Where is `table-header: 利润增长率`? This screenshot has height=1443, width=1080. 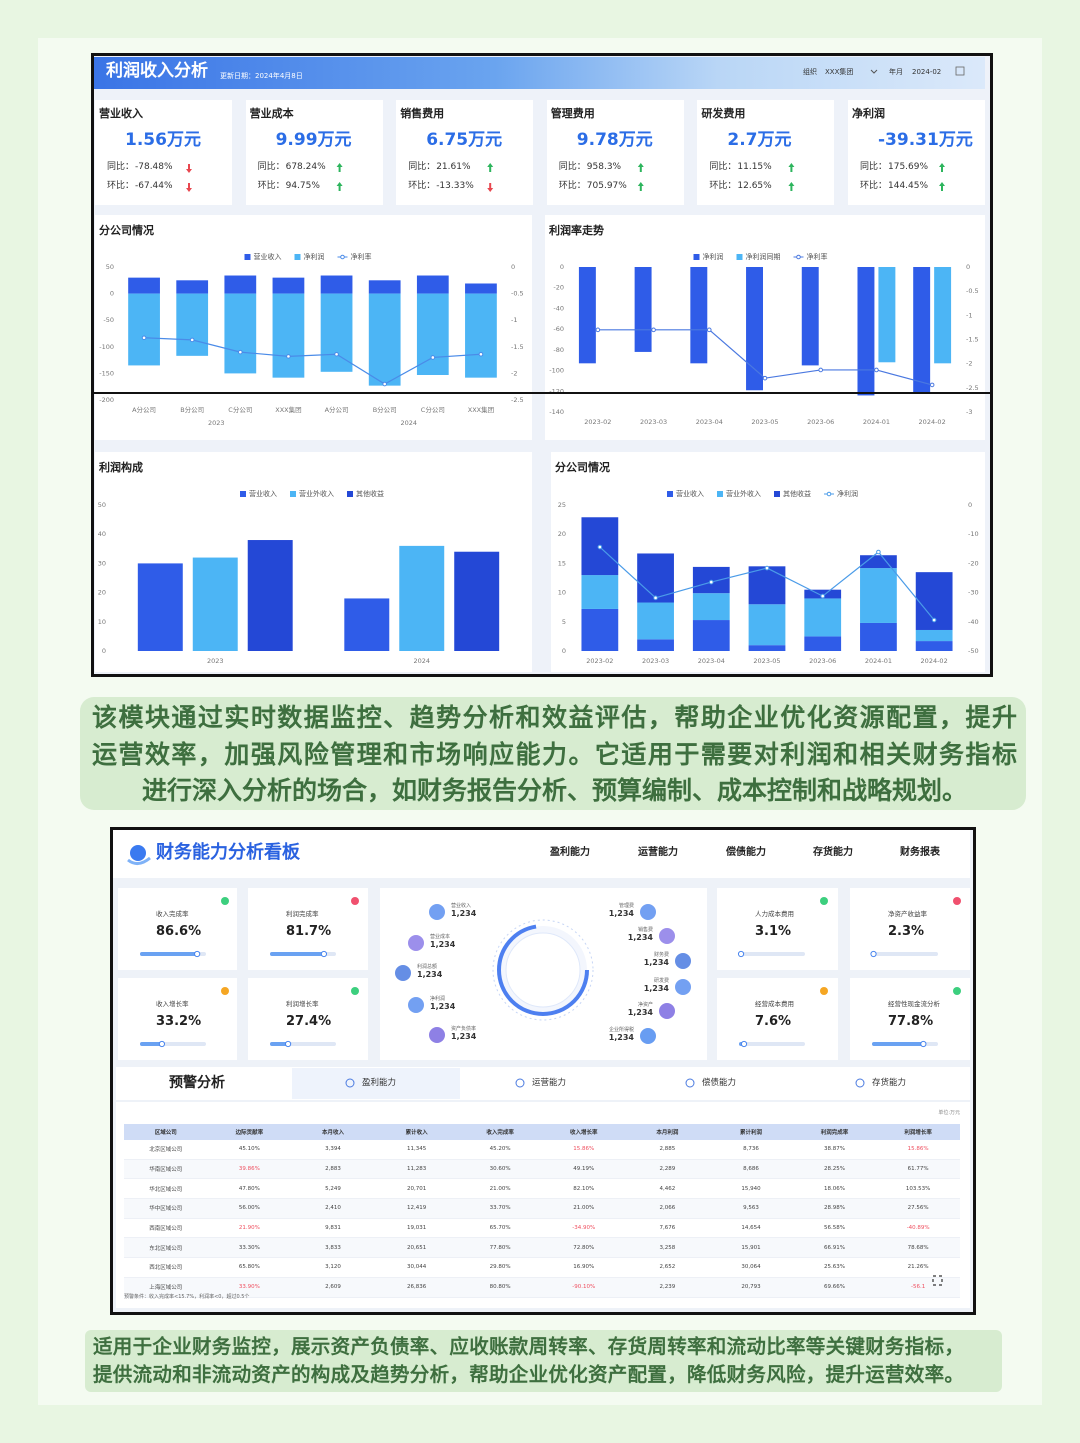 table-header: 利润增长率 is located at coordinates (918, 1132).